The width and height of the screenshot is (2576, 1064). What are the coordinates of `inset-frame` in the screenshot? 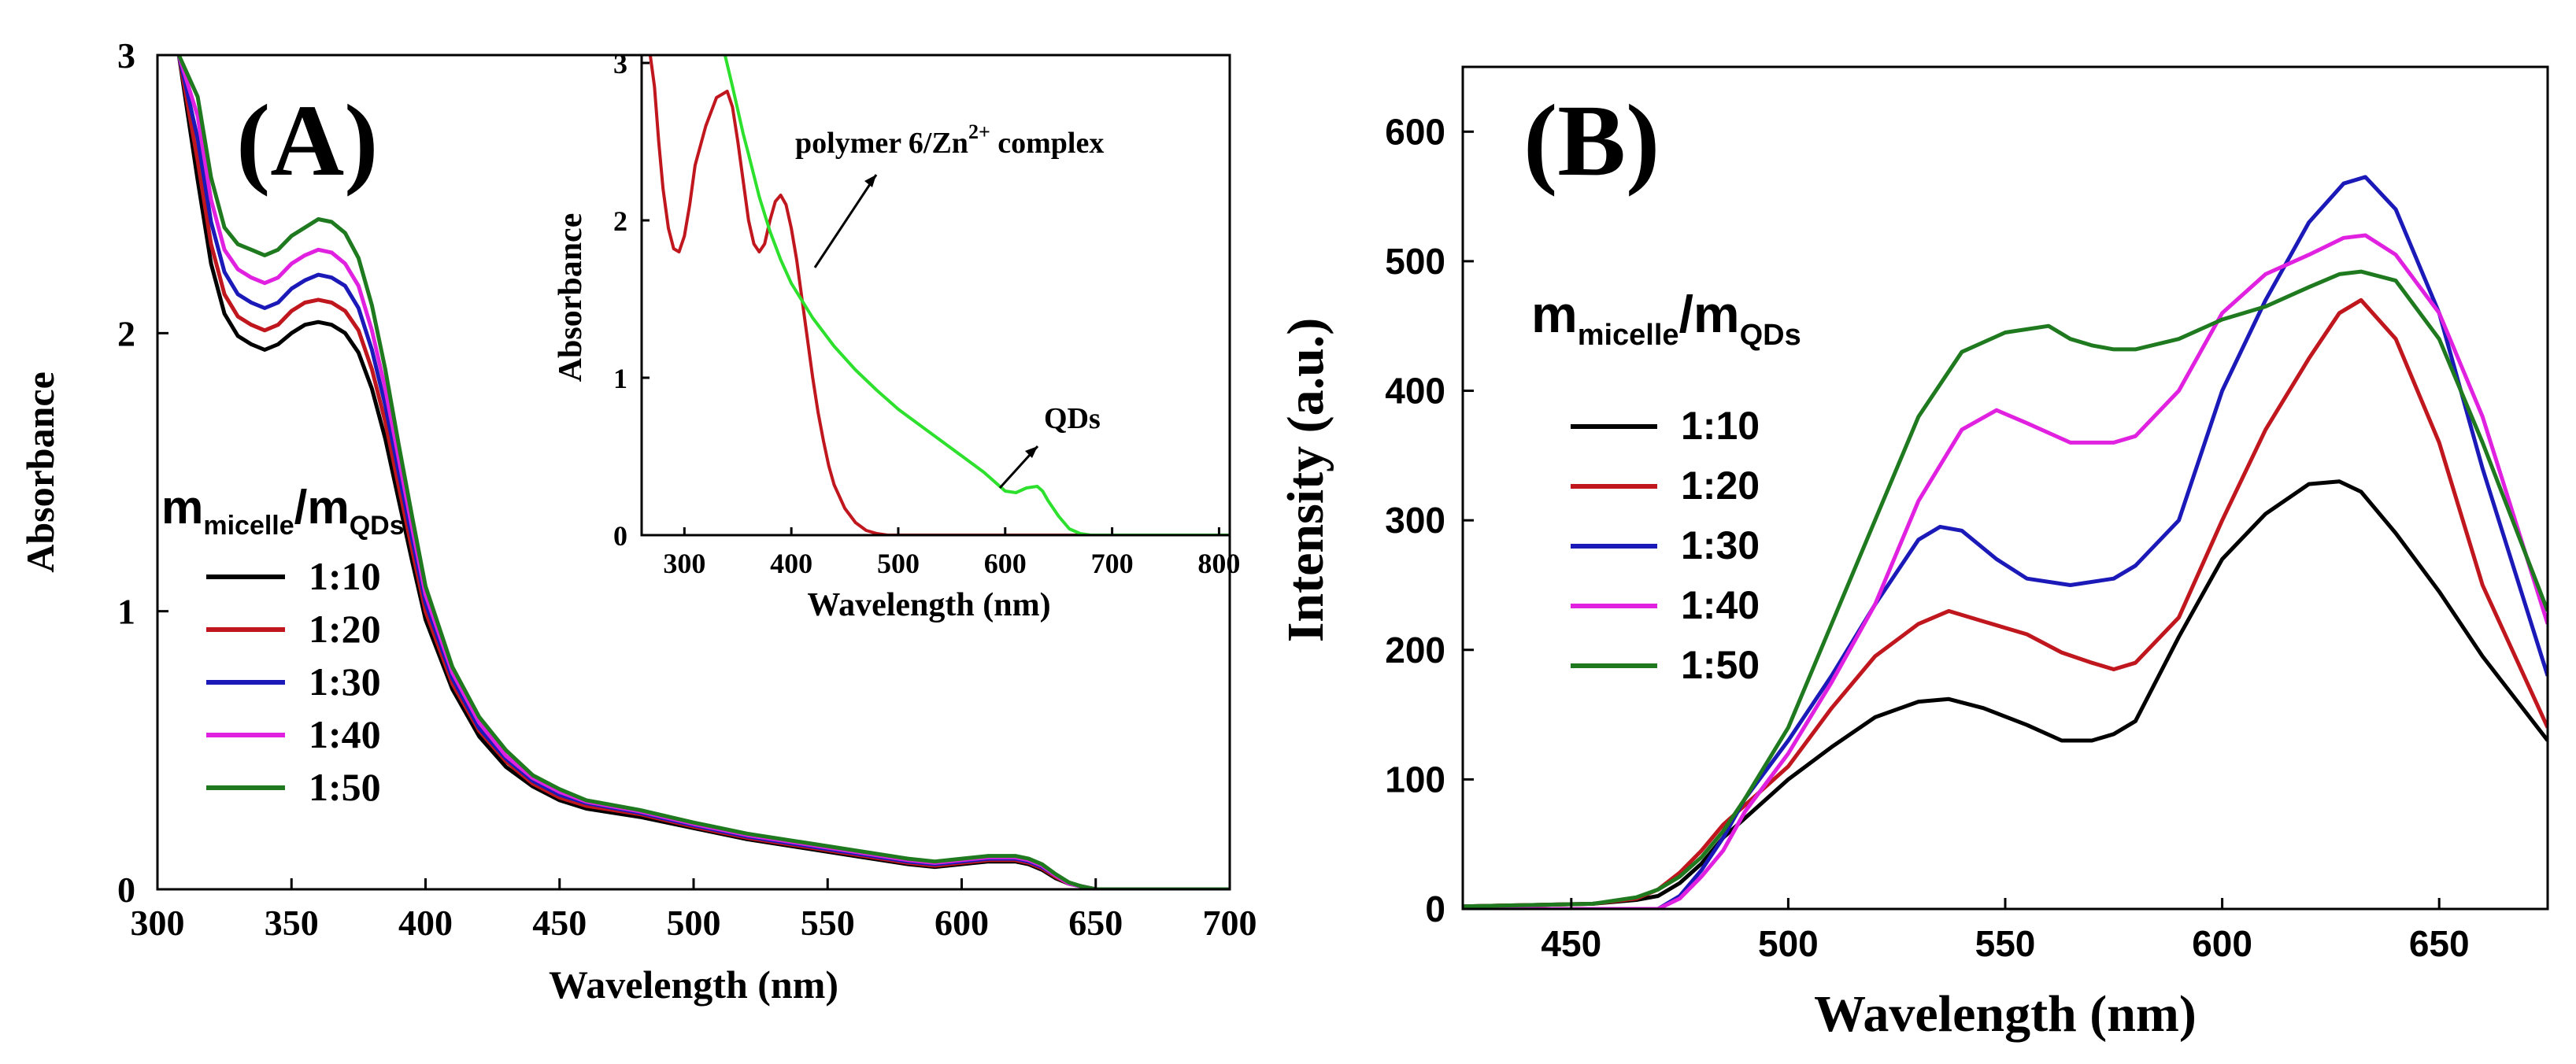 It's located at (935, 295).